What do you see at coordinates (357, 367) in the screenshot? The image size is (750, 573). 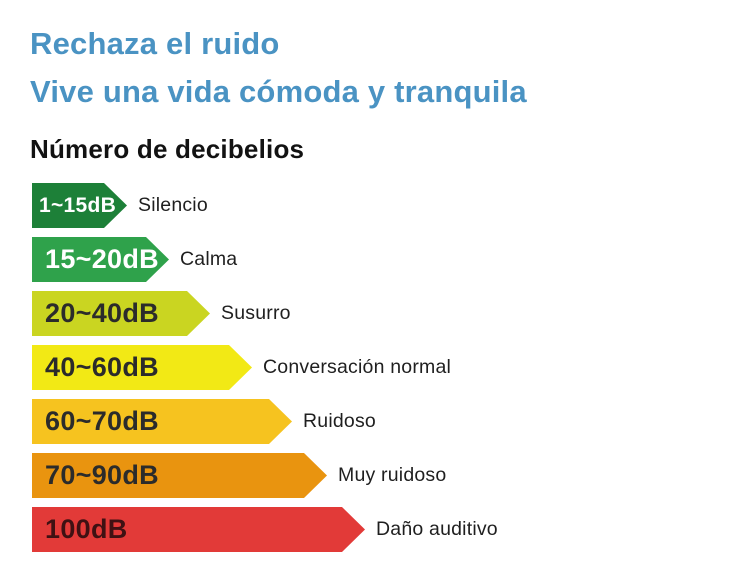 I see `db-level-label: Conversación normal` at bounding box center [357, 367].